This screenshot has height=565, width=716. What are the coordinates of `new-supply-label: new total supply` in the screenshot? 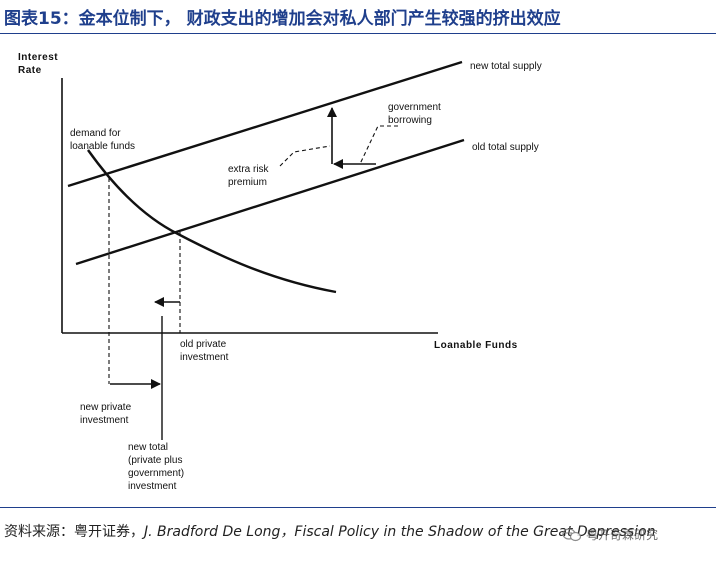 It's located at (506, 66).